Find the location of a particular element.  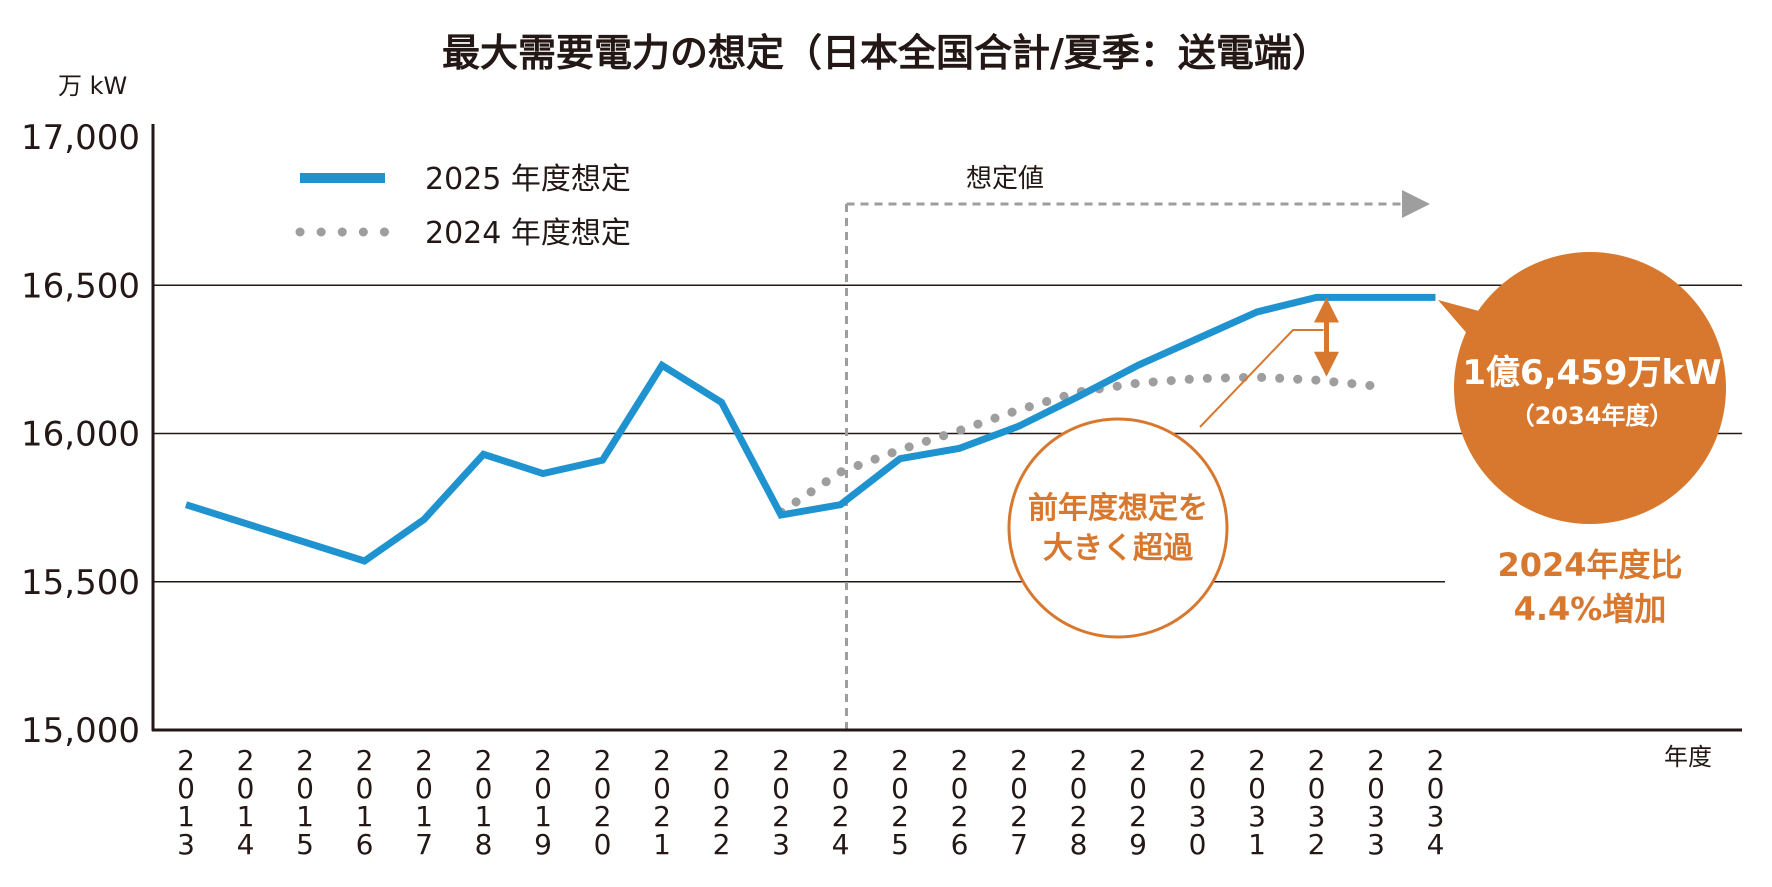

pct-text-line1: 2024年度比 is located at coordinates (1589, 565).